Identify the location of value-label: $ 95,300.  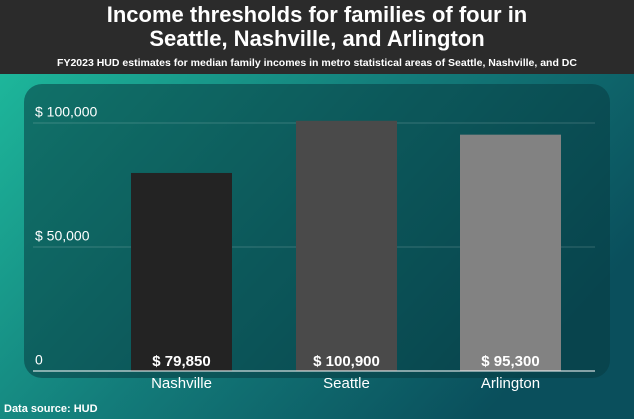
(510, 361).